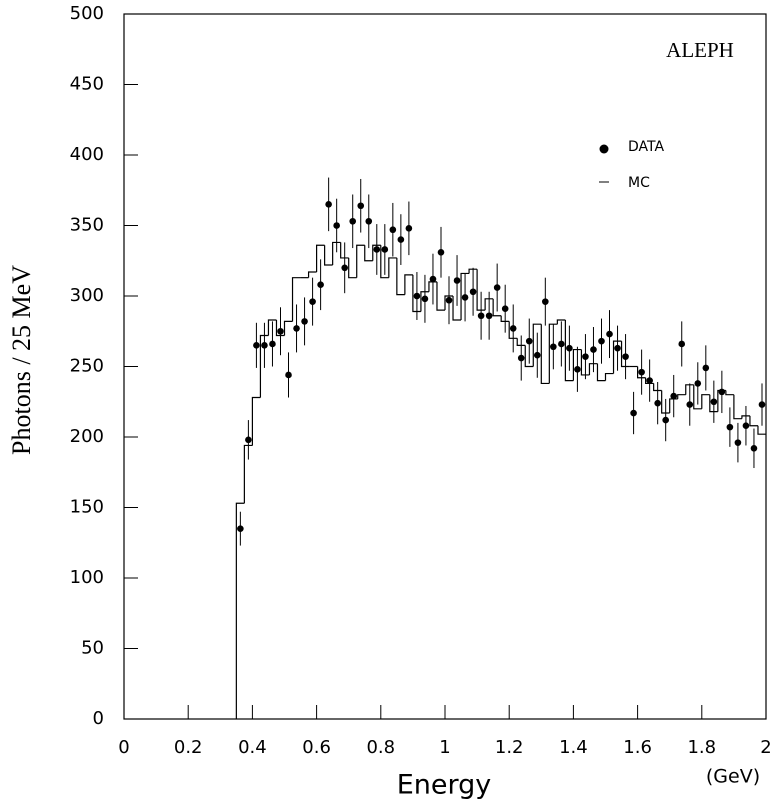 The image size is (772, 803). Describe the element at coordinates (733, 777) in the screenshot. I see `x-axis-unit: (GeV)` at that location.